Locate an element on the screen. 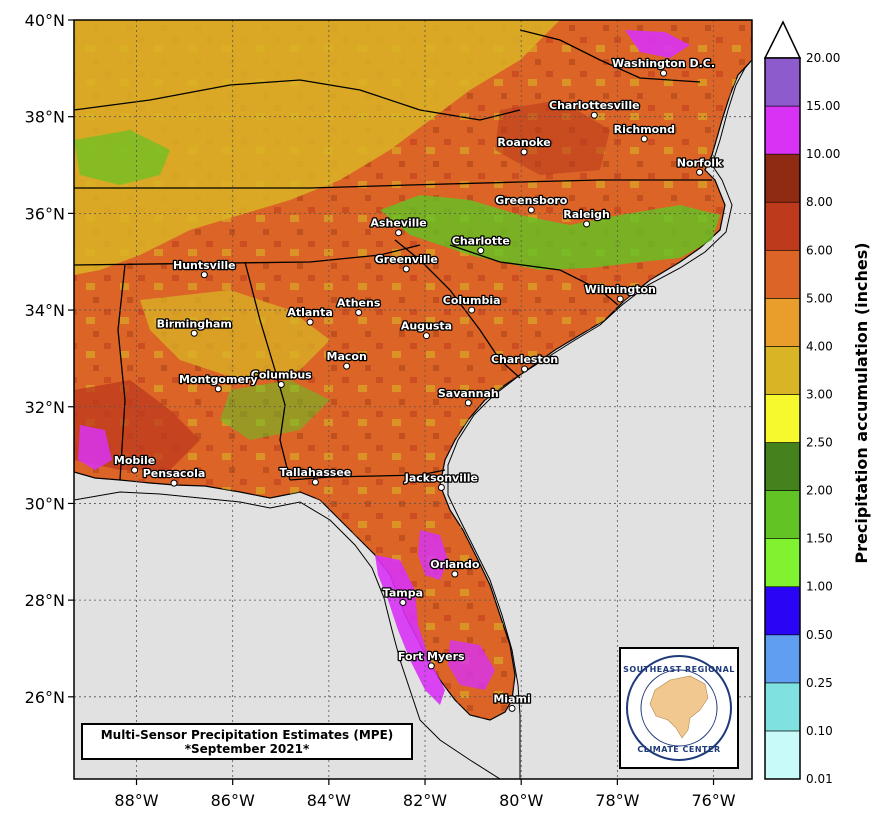 Image resolution: width=890 pixels, height=823 pixels. longitude-axis: 88°W 86°W 84°W 82°W 80°W 78°W 76°W is located at coordinates (425, 794).